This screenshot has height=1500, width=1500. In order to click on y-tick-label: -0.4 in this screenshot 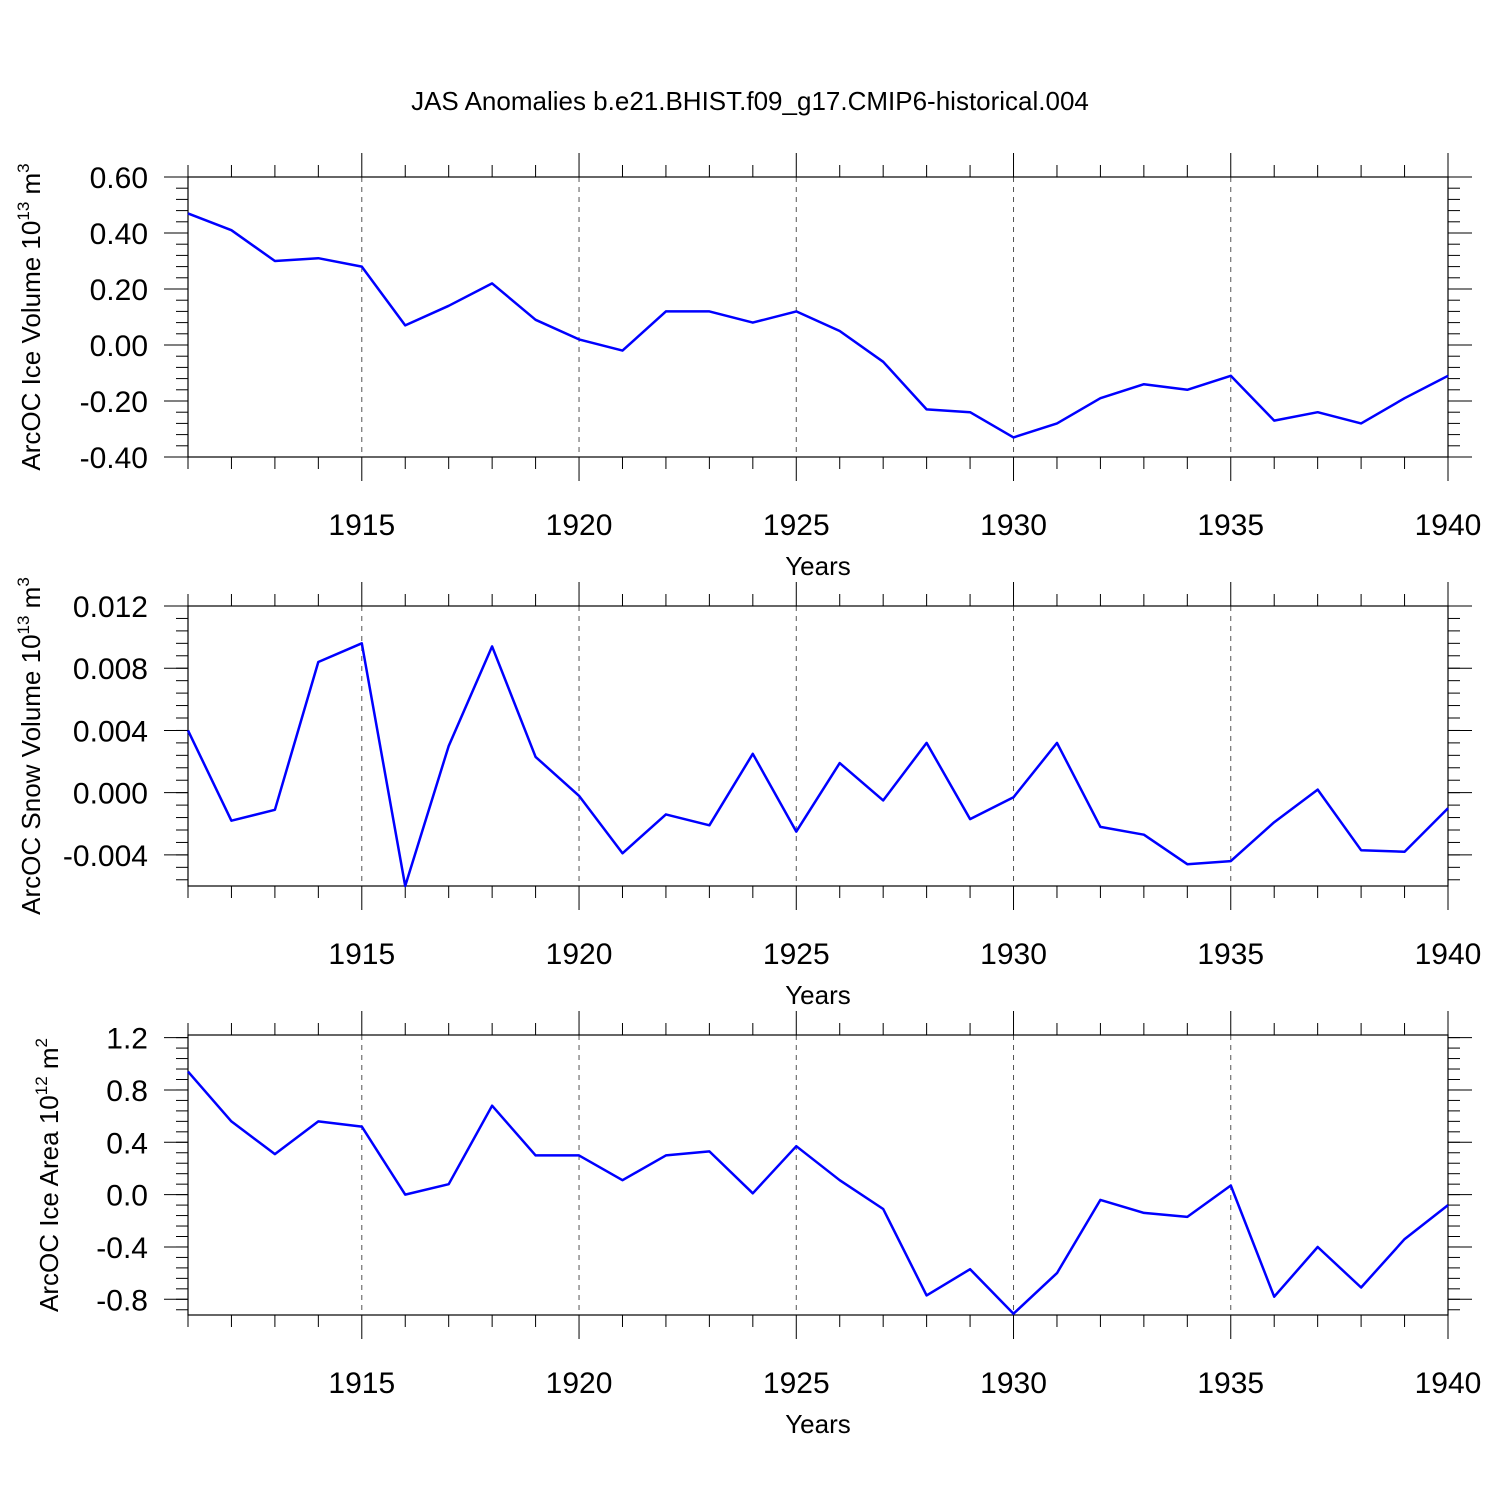, I will do `click(122, 1248)`.